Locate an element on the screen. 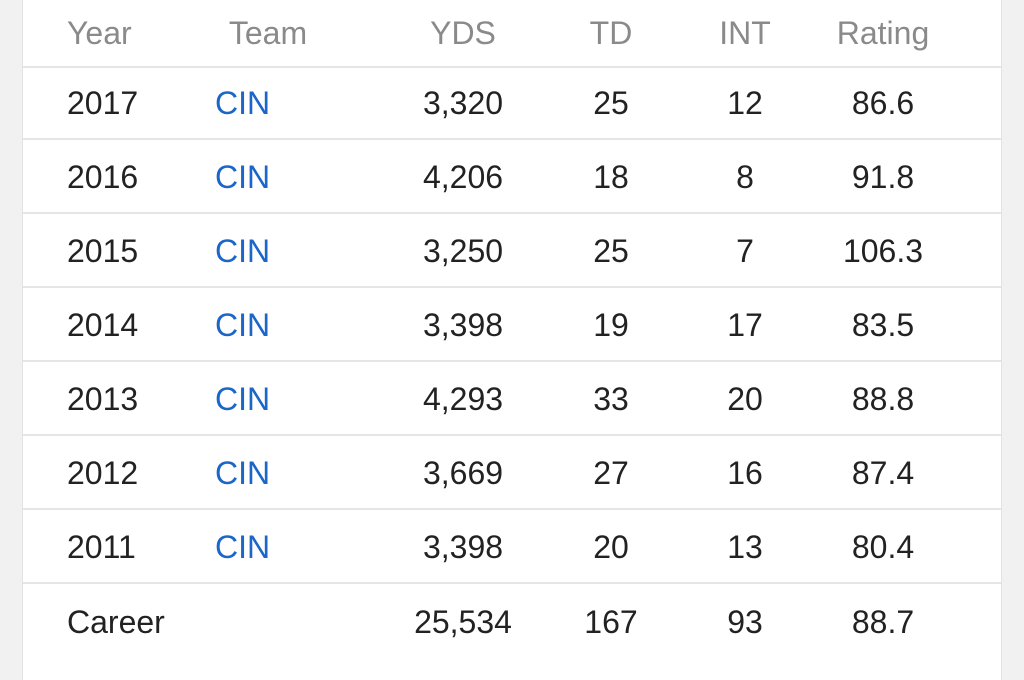  cell-int: 13 is located at coordinates (745, 546).